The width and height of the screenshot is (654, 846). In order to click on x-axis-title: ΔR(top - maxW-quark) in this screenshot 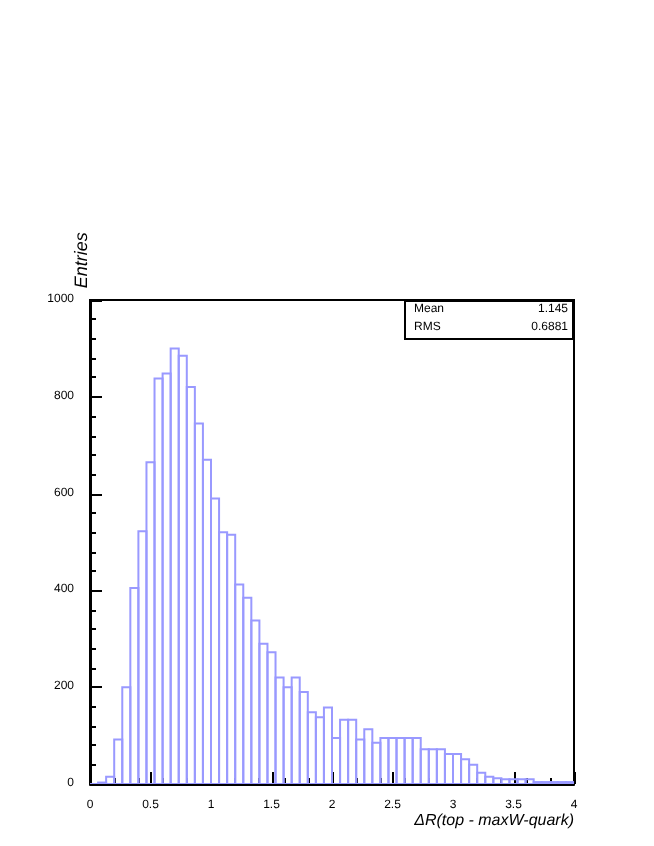, I will do `click(493, 820)`.